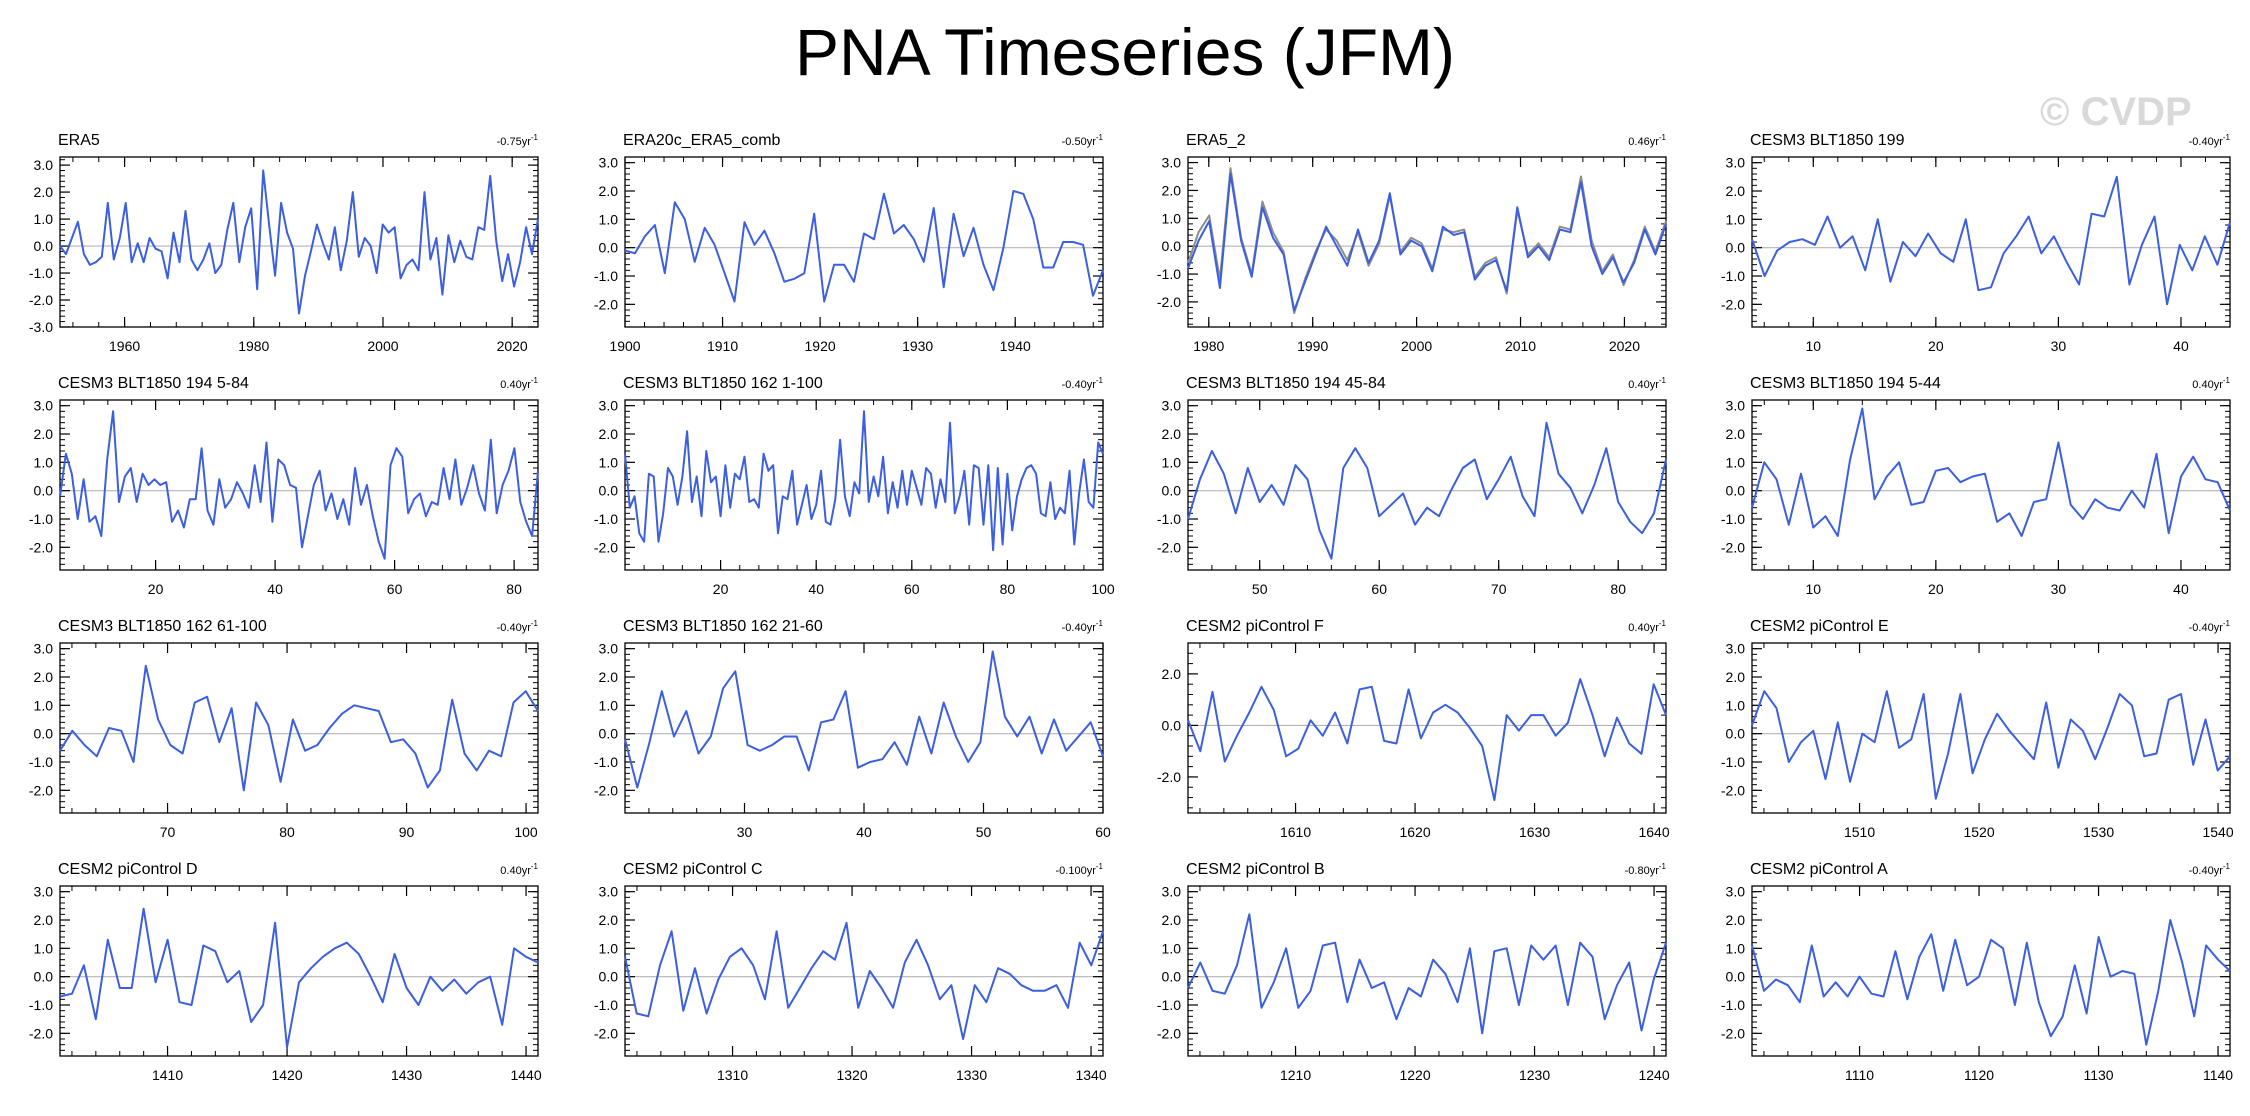 This screenshot has width=2250, height=1116. What do you see at coordinates (1090, 1075) in the screenshot?
I see `x-tick-label: 1340` at bounding box center [1090, 1075].